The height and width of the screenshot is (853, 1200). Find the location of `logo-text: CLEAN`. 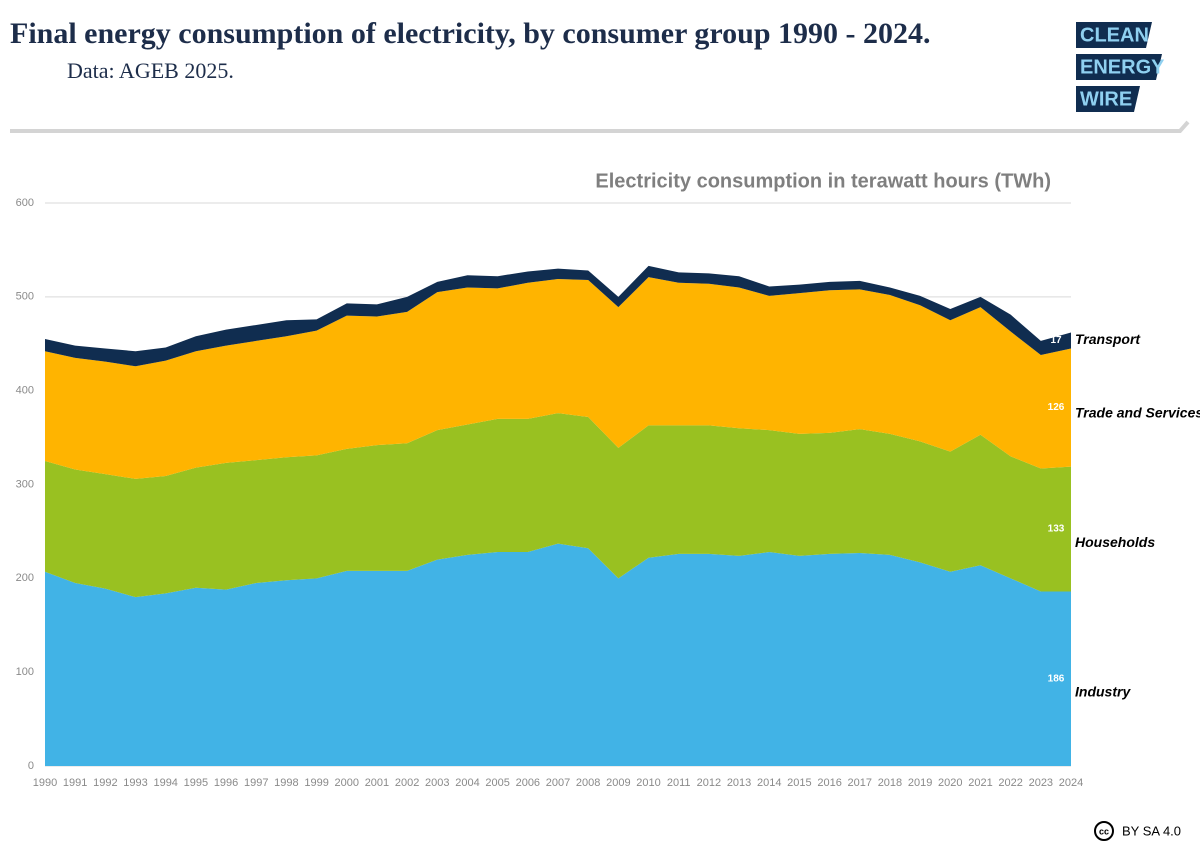

logo-text: CLEAN is located at coordinates (1114, 35).